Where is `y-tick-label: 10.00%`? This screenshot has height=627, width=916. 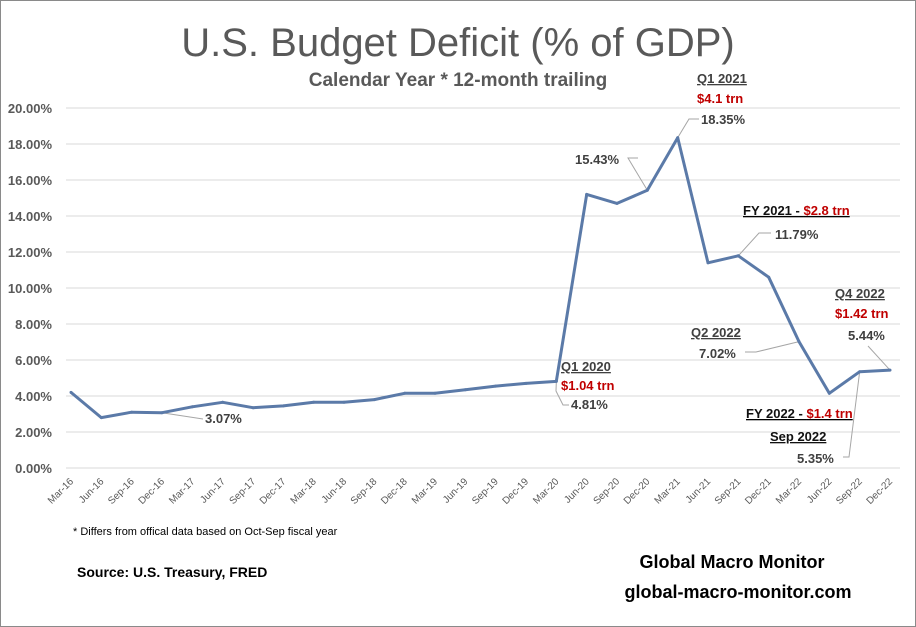 y-tick-label: 10.00% is located at coordinates (30, 288).